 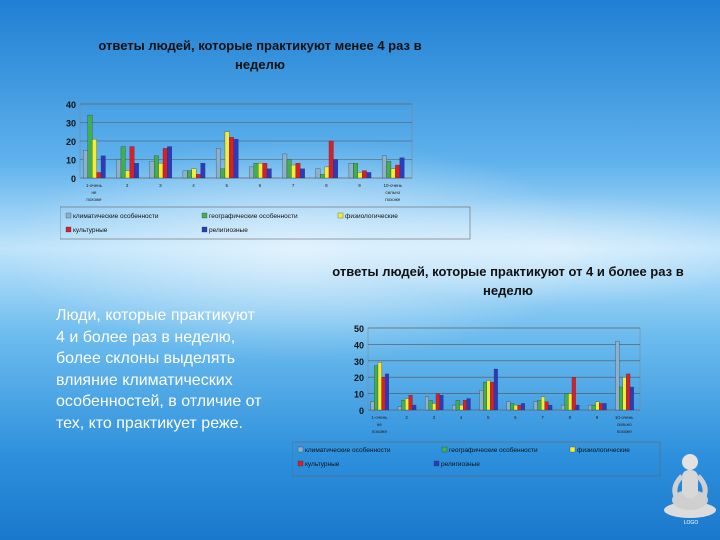 What do you see at coordinates (293, 185) in the screenshot?
I see `chart1-x-tick: 7` at bounding box center [293, 185].